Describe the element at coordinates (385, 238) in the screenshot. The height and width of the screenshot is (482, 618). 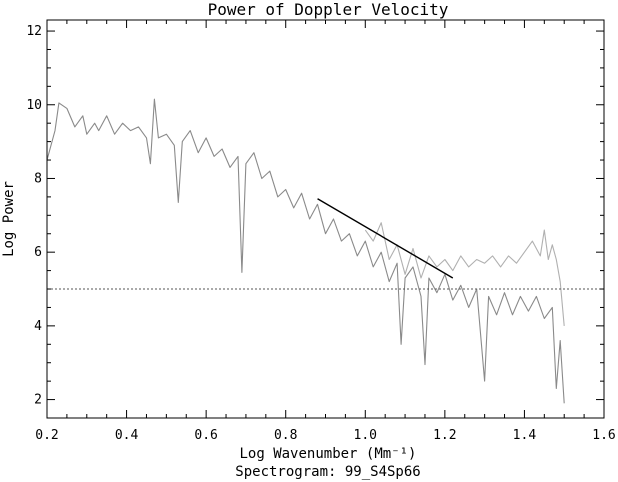
I see `fit-line` at that location.